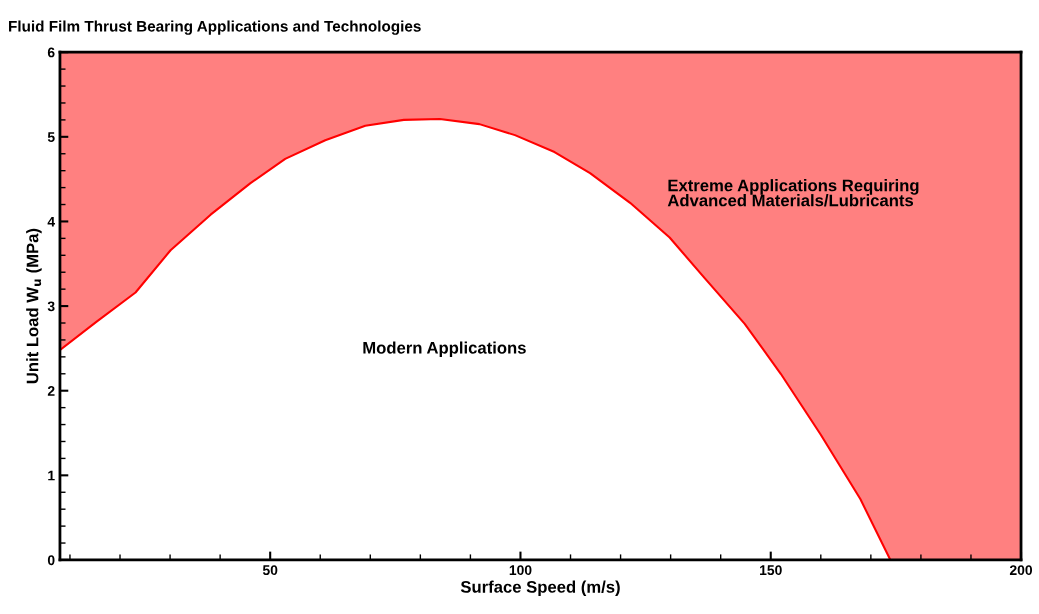 The height and width of the screenshot is (614, 1039). I want to click on y-tick-label: 1, so click(51, 475).